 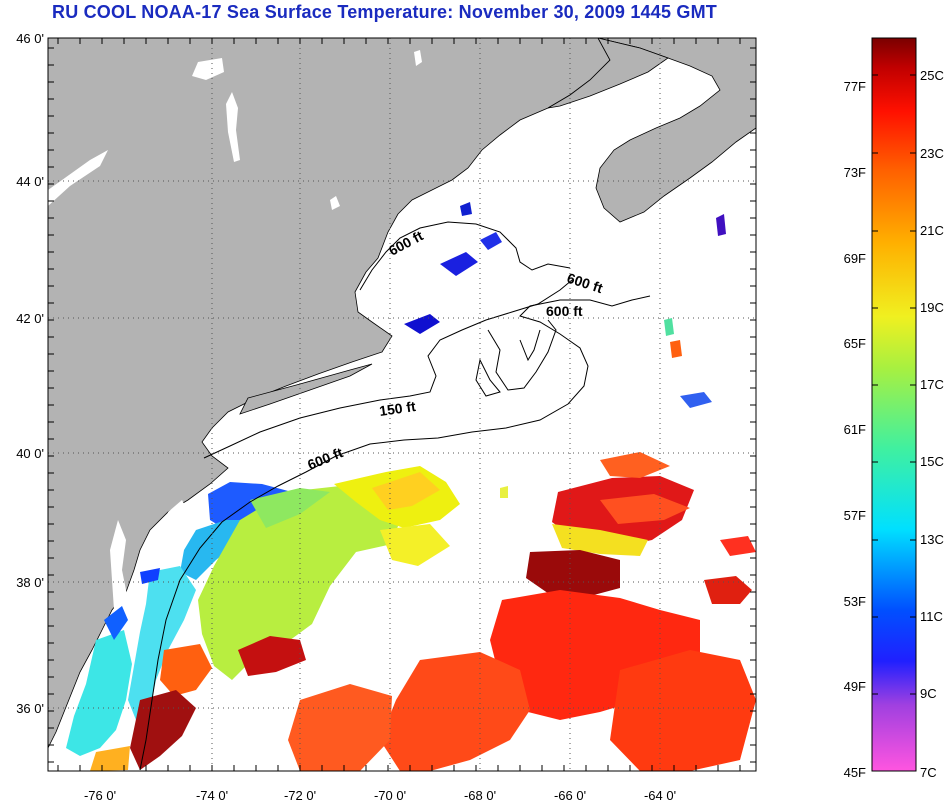 What do you see at coordinates (30, 318) in the screenshot?
I see `lat-label: 42 0'` at bounding box center [30, 318].